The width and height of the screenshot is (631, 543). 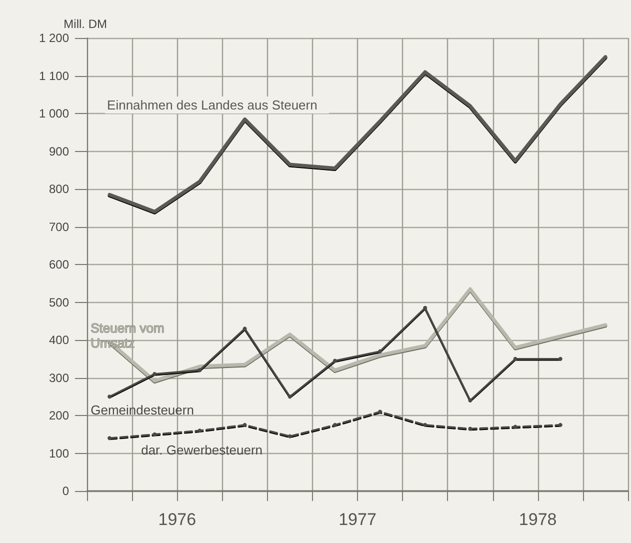 I want to click on x-tick-label: 1977, so click(x=357, y=519).